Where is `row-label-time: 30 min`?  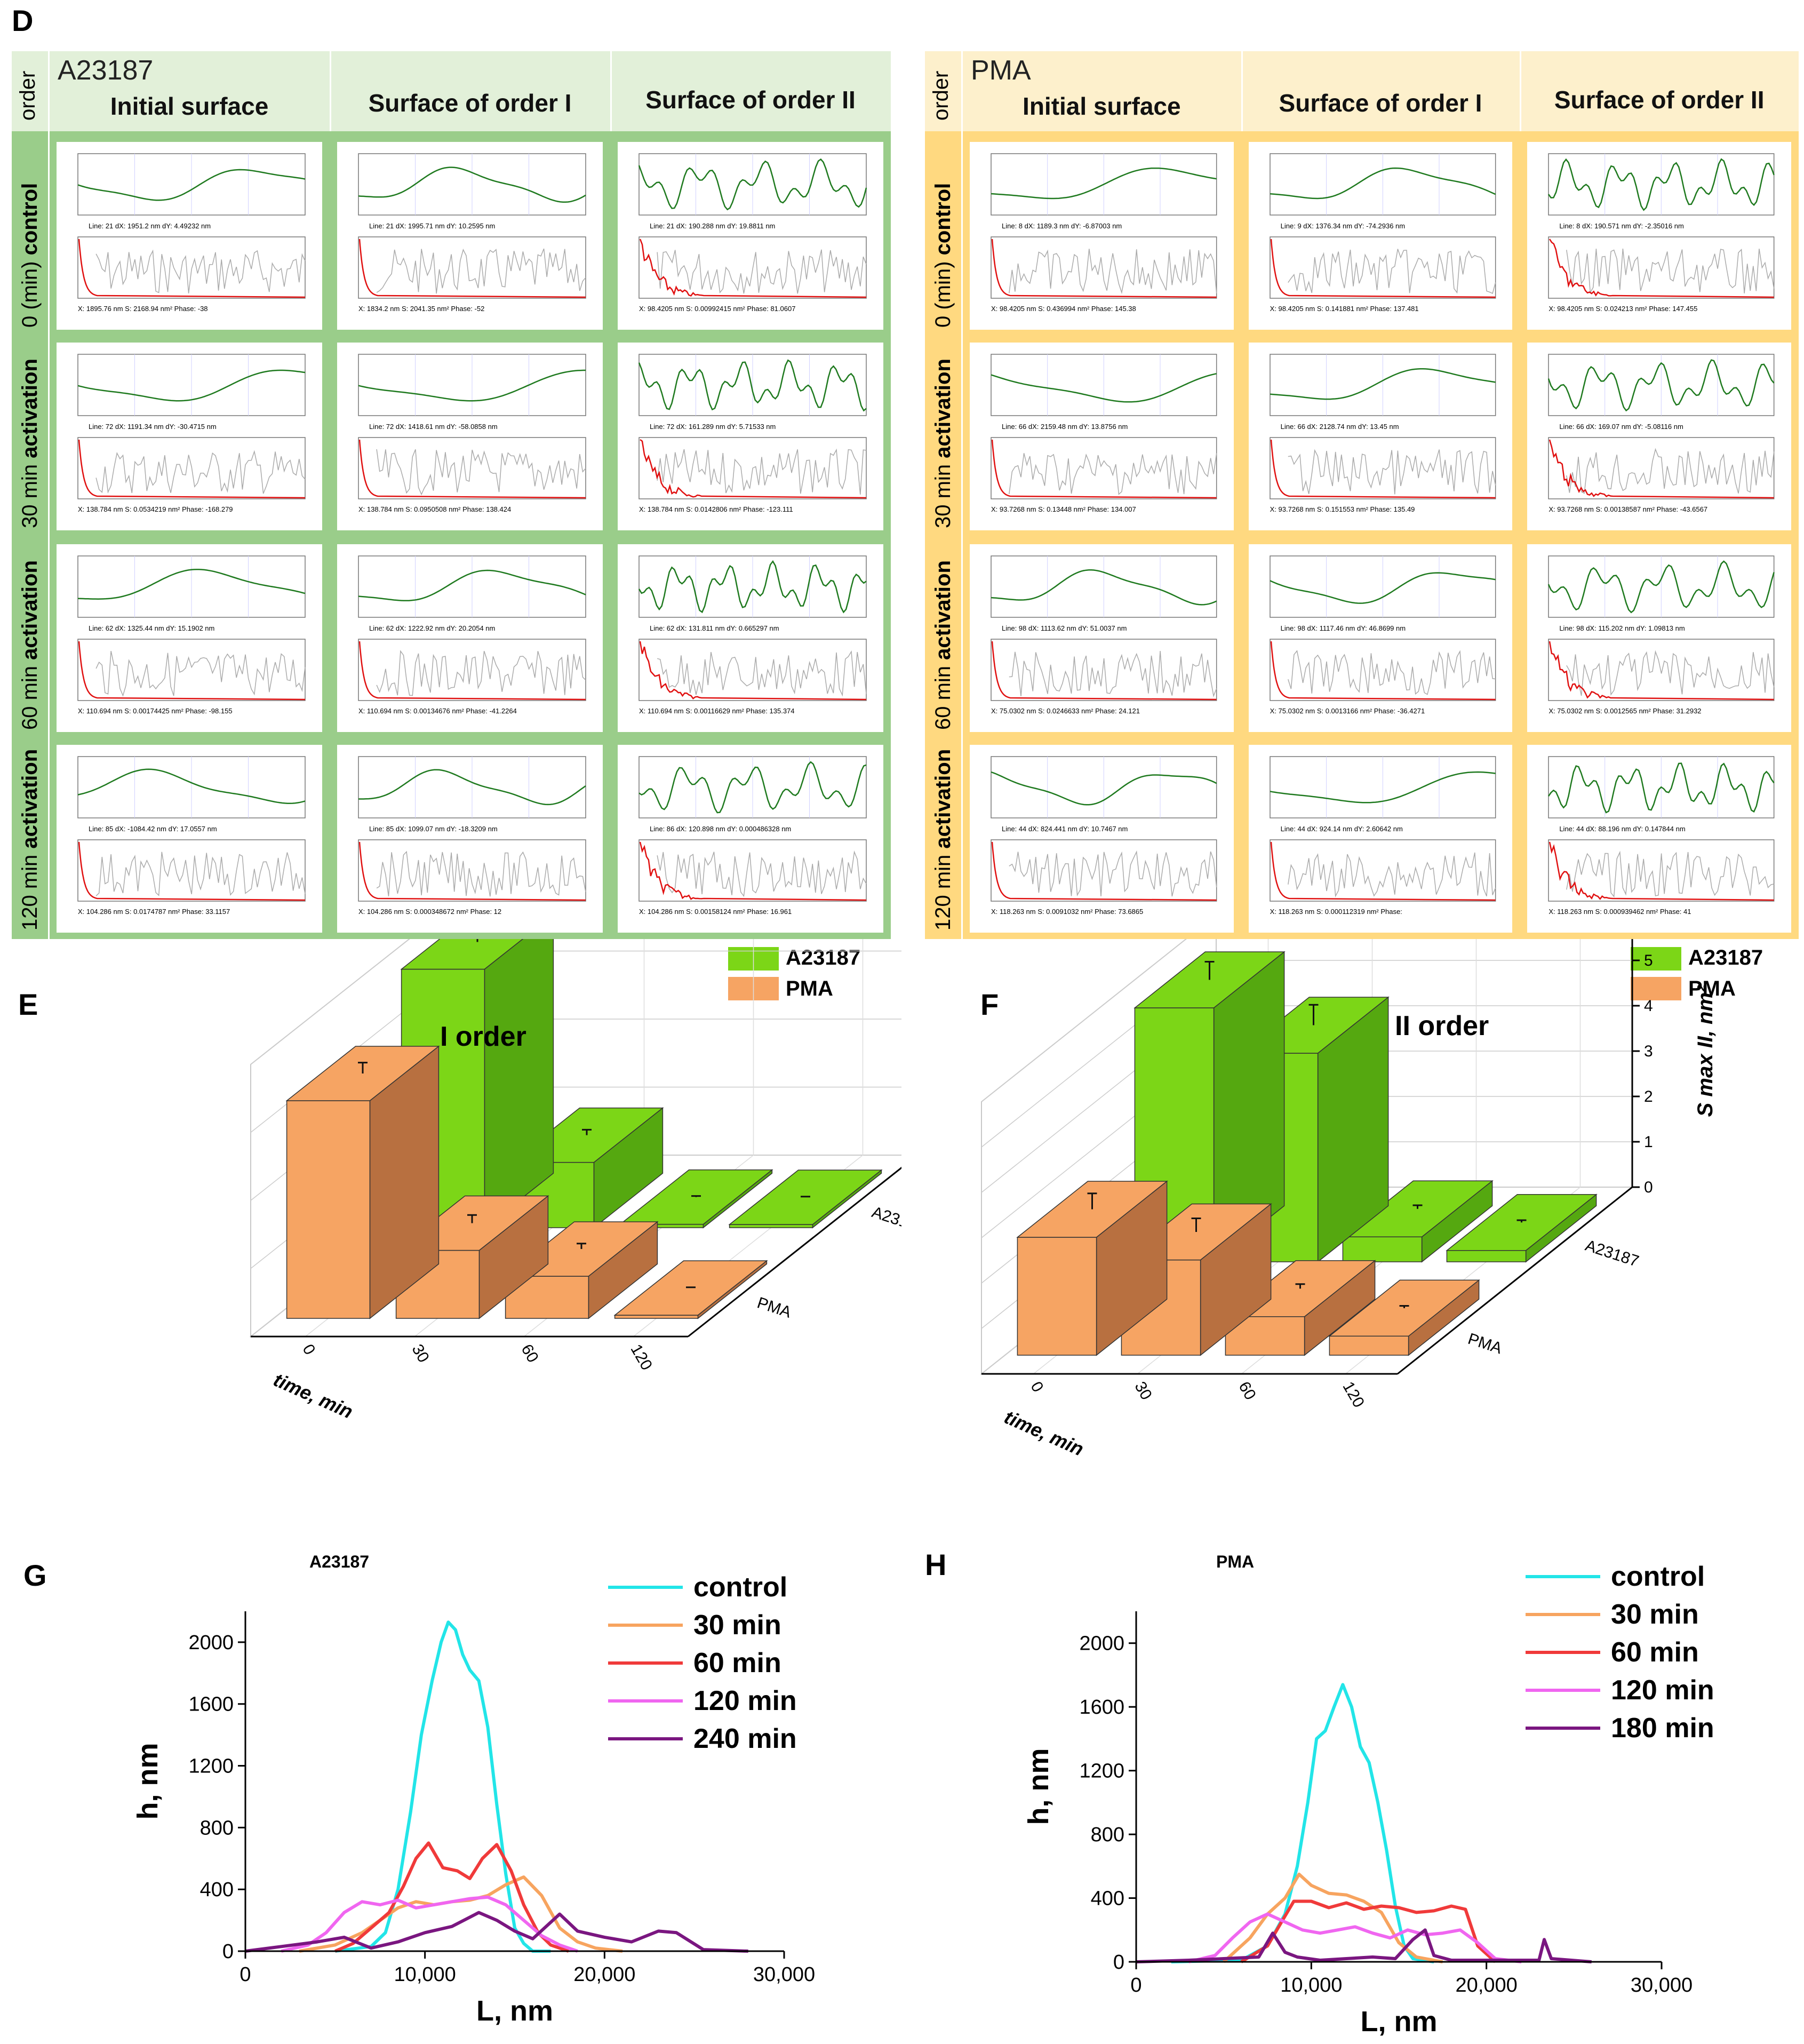
row-label-time: 30 min is located at coordinates (30, 493).